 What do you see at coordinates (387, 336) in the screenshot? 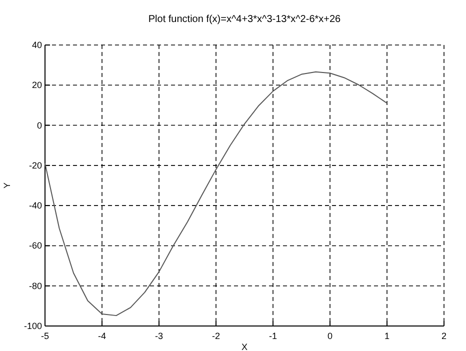
I see `x-tick-label: 1` at bounding box center [387, 336].